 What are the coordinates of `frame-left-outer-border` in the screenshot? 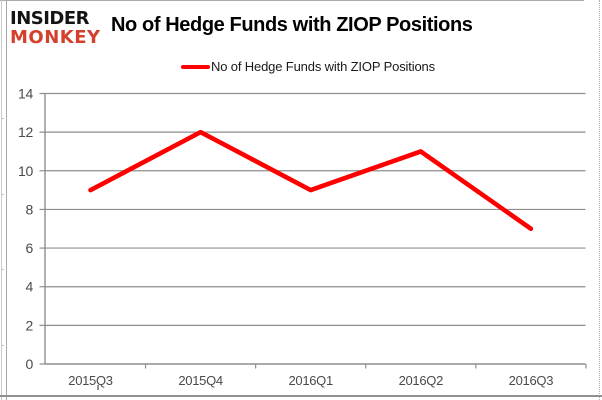 It's located at (1, 200).